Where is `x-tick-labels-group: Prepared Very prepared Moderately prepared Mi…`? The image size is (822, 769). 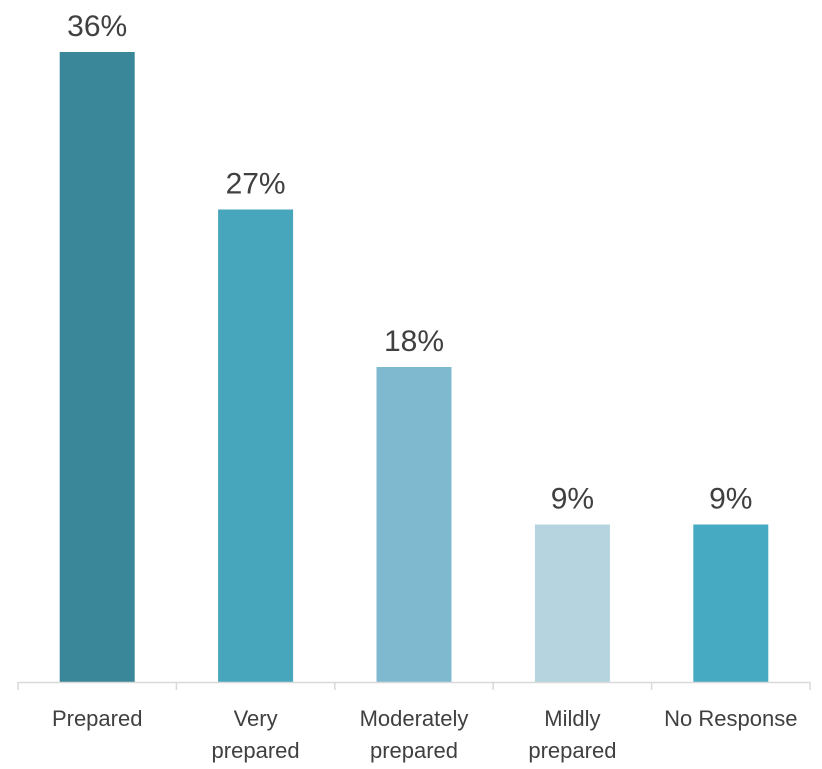 x-tick-labels-group: Prepared Very prepared Moderately prepared Mi… is located at coordinates (425, 734).